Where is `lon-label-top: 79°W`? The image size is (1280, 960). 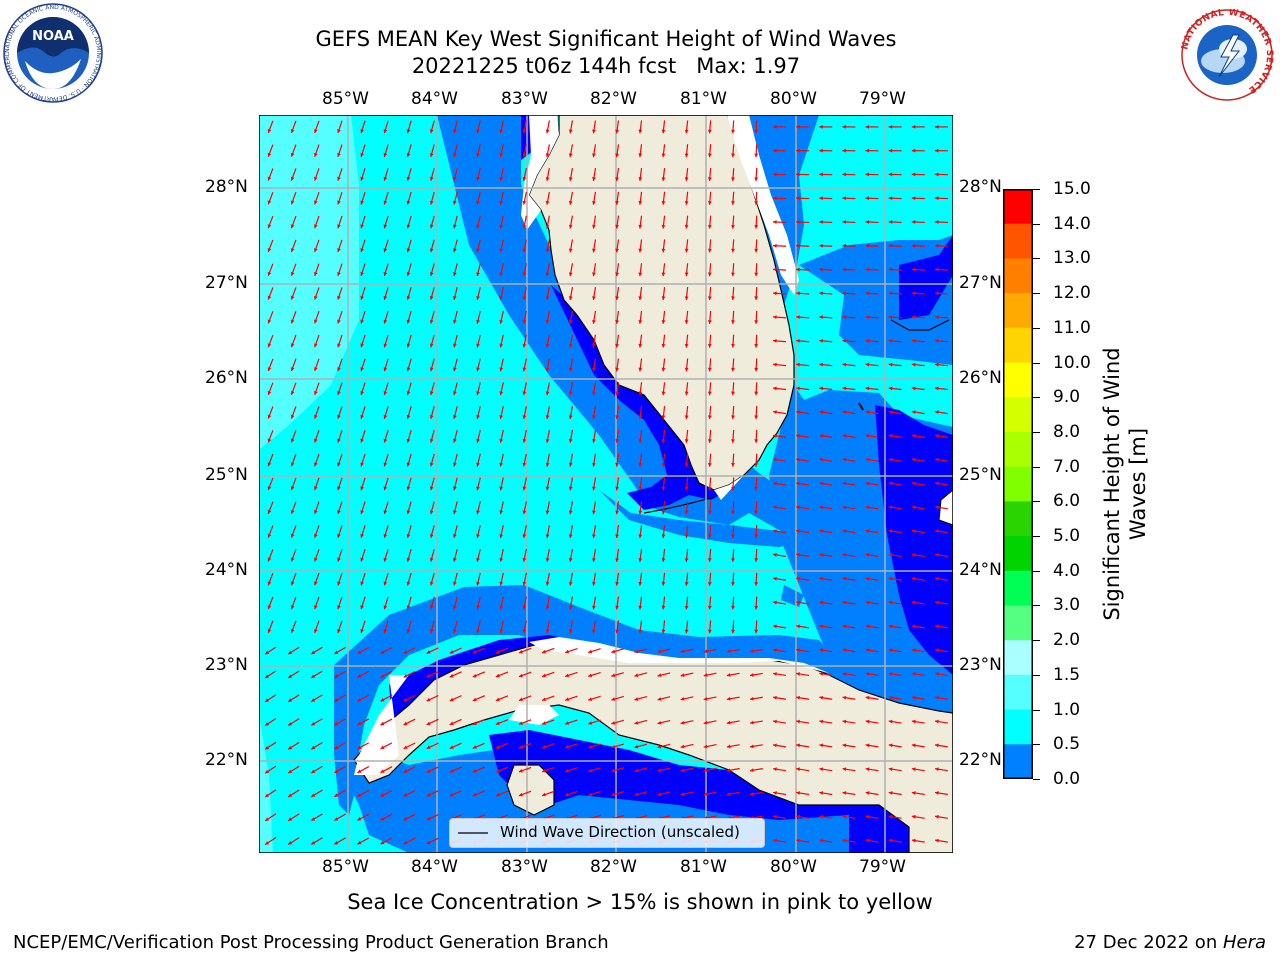 lon-label-top: 79°W is located at coordinates (882, 99).